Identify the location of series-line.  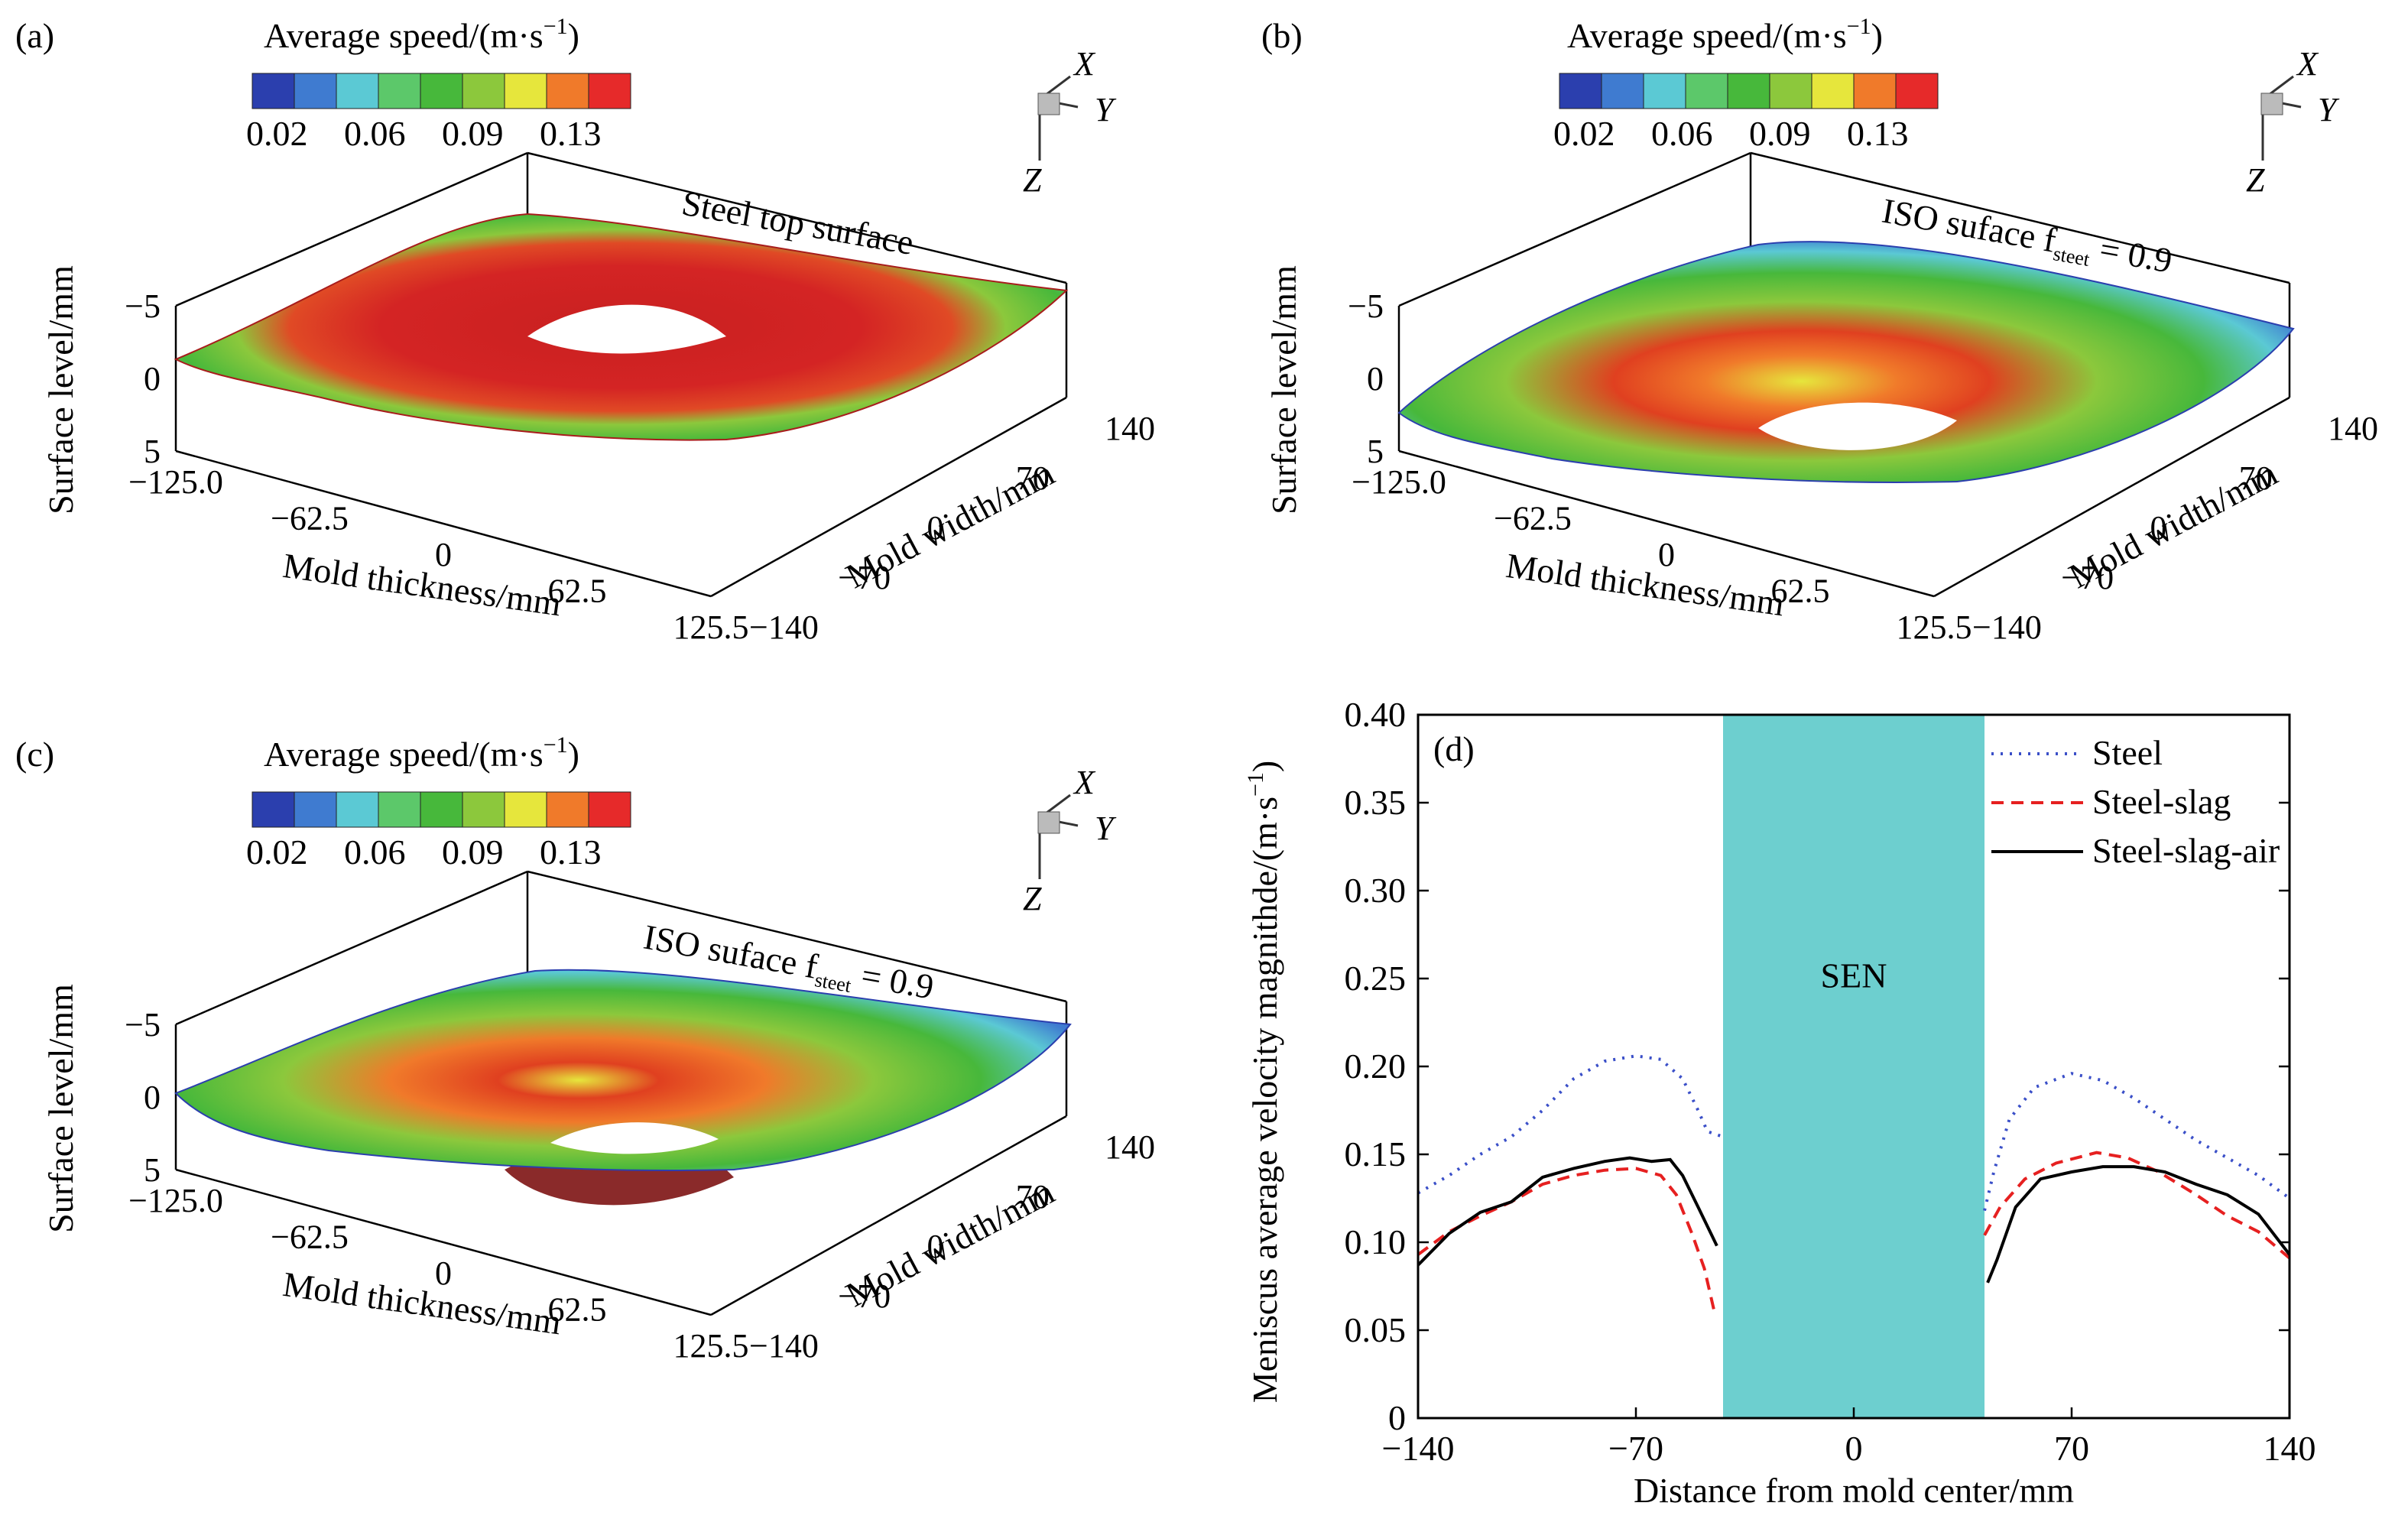
(2137, 1142).